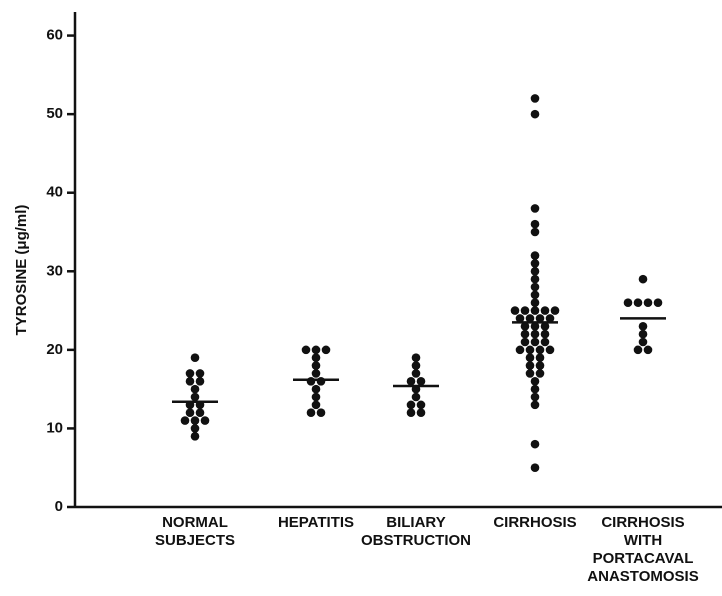  Describe the element at coordinates (643, 540) in the screenshot. I see `x-tick-label: WITH` at that location.